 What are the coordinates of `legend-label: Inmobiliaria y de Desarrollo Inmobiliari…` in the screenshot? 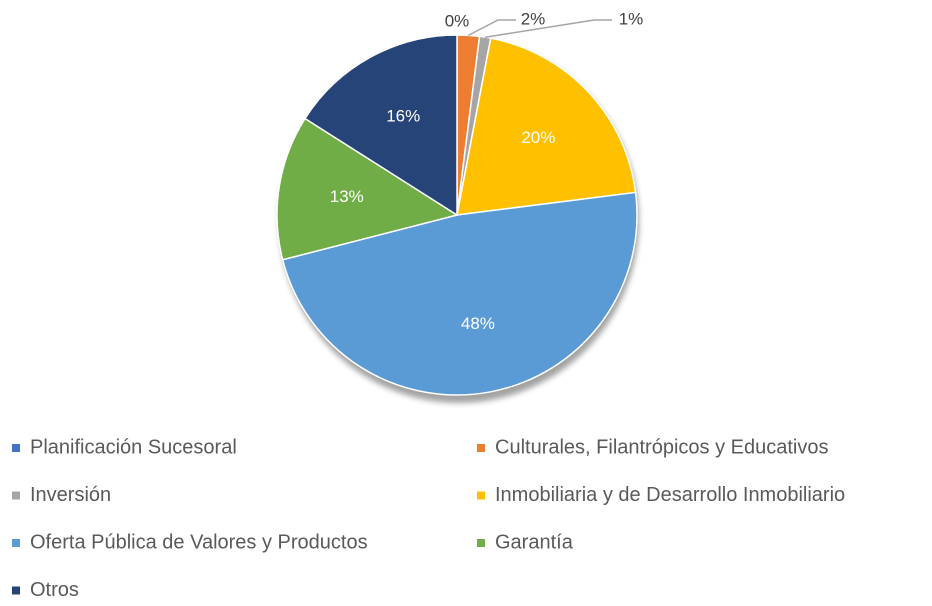 It's located at (670, 495).